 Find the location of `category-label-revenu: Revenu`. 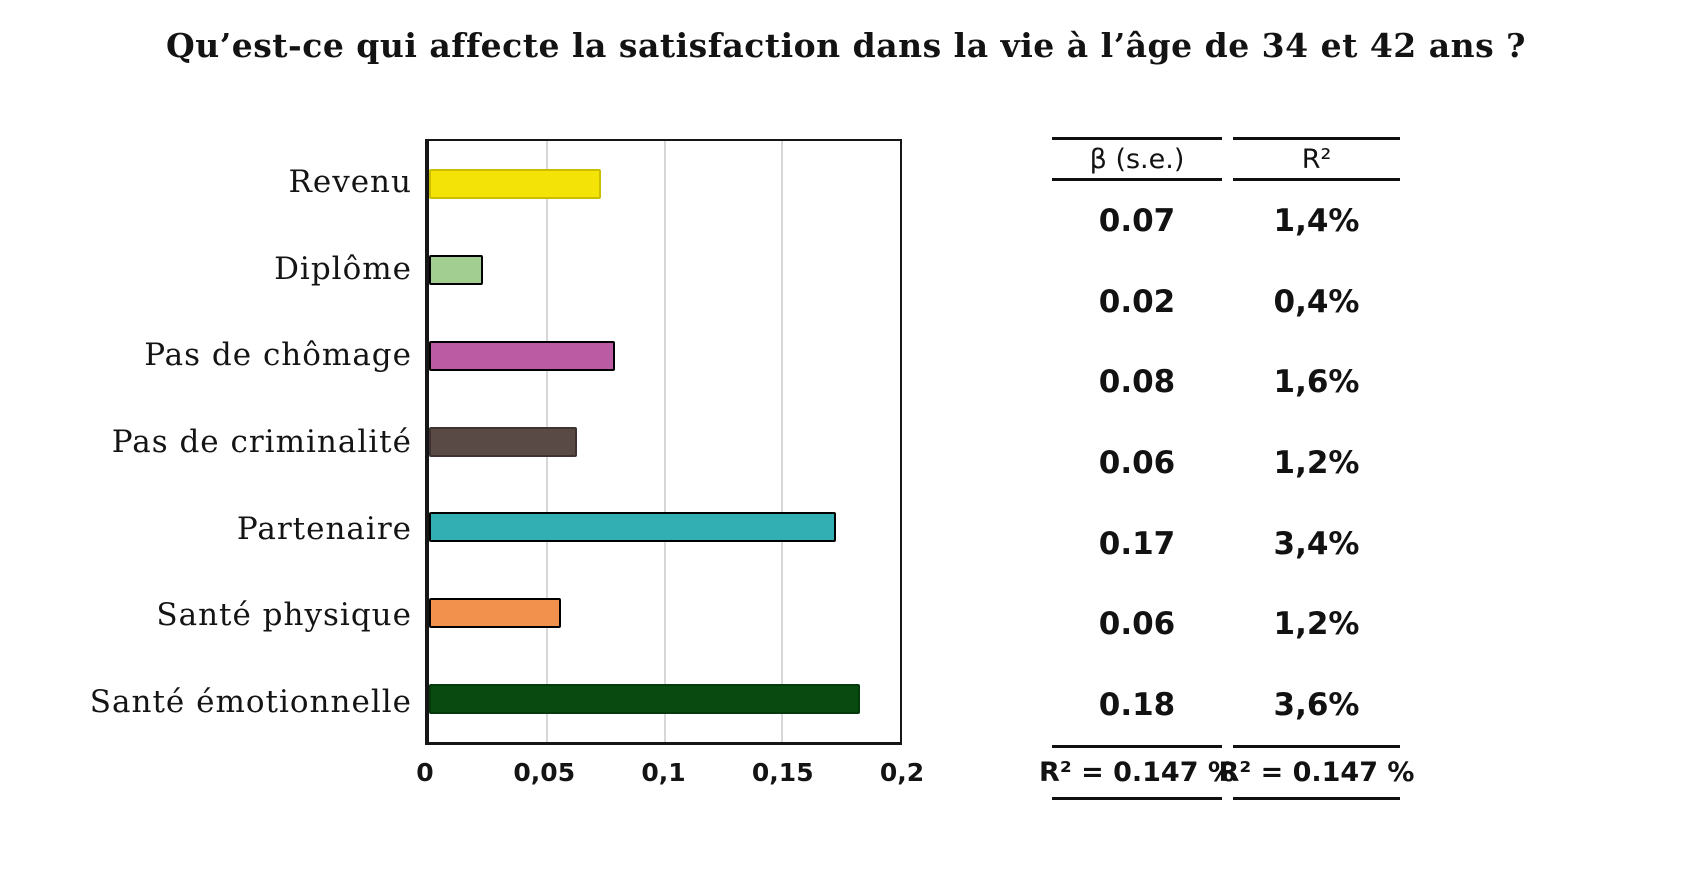

category-label-revenu: Revenu is located at coordinates (350, 182).